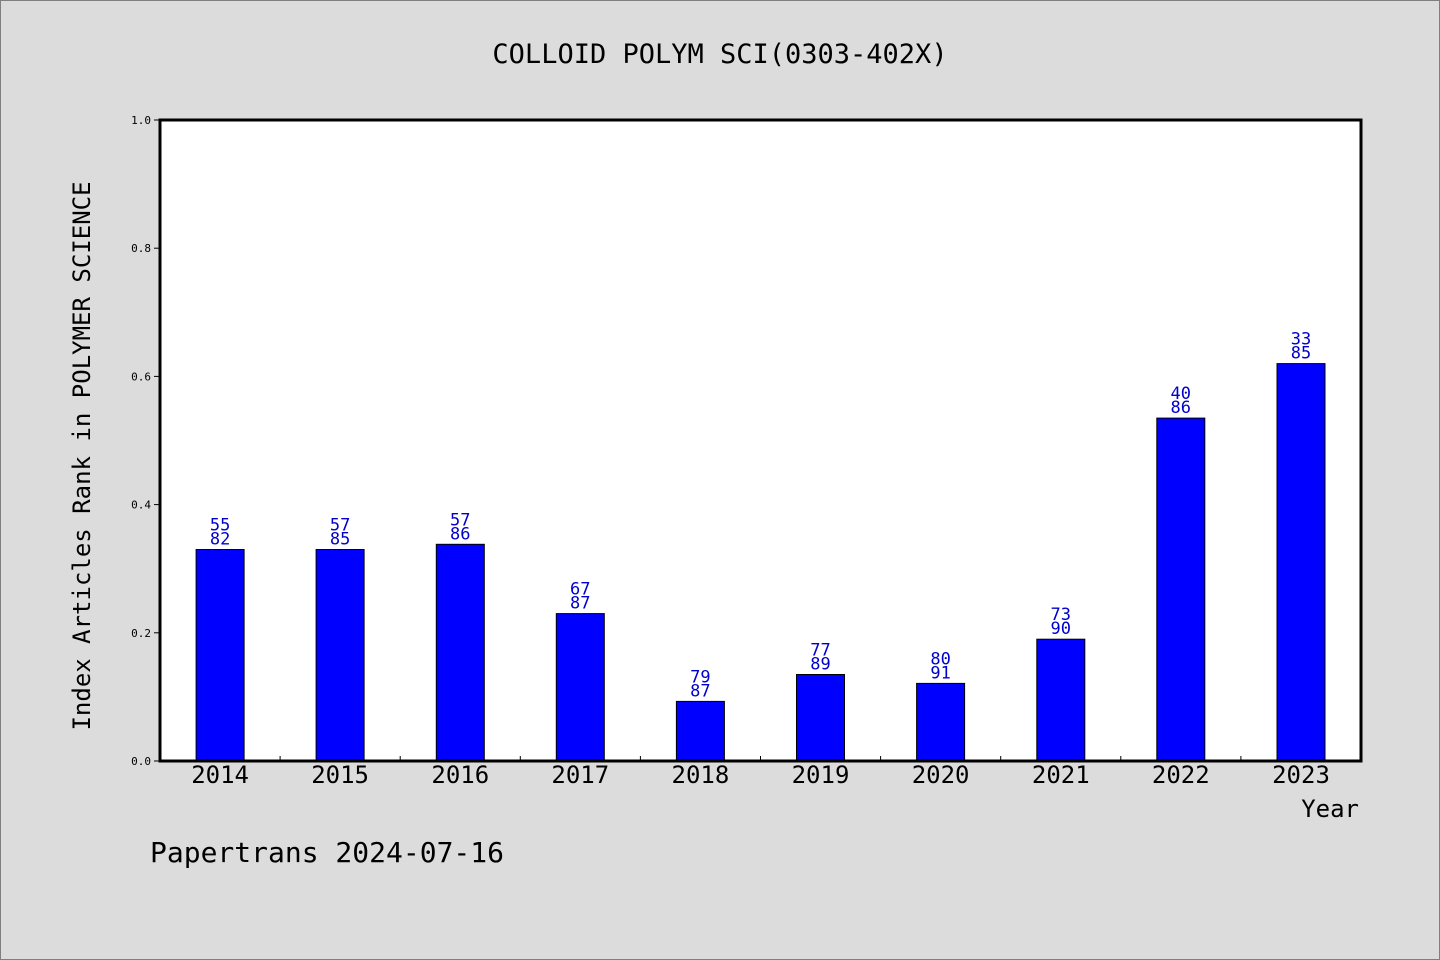 The image size is (1440, 960). What do you see at coordinates (145, 441) in the screenshot?
I see `y-axis: 0.0 0.2 0.4 0.6 0.8 1.0` at bounding box center [145, 441].